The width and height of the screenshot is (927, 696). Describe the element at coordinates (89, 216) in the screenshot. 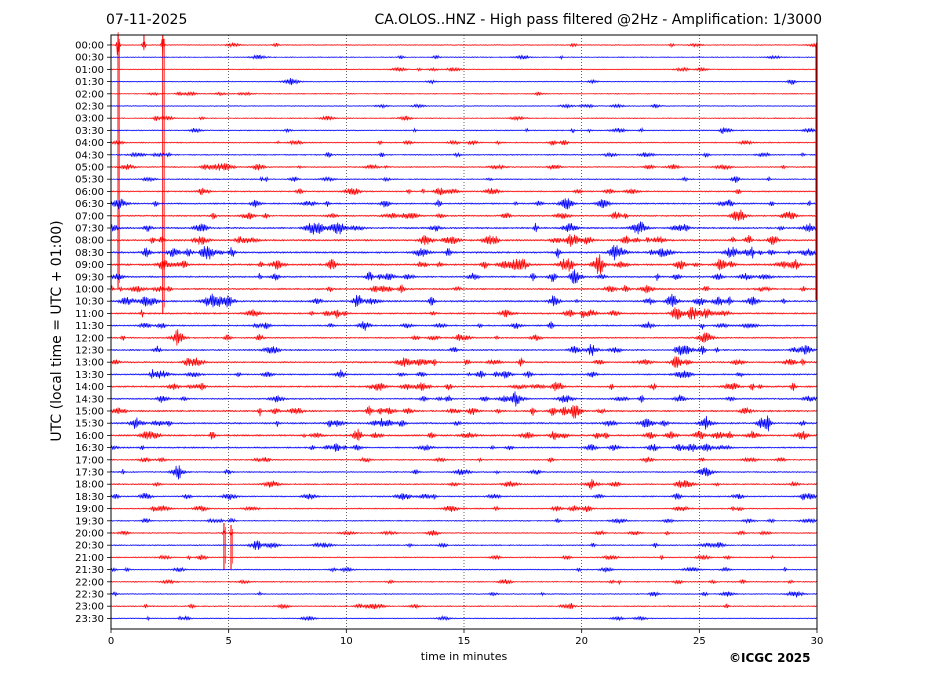

I see `y-tick-label: 07:00` at that location.